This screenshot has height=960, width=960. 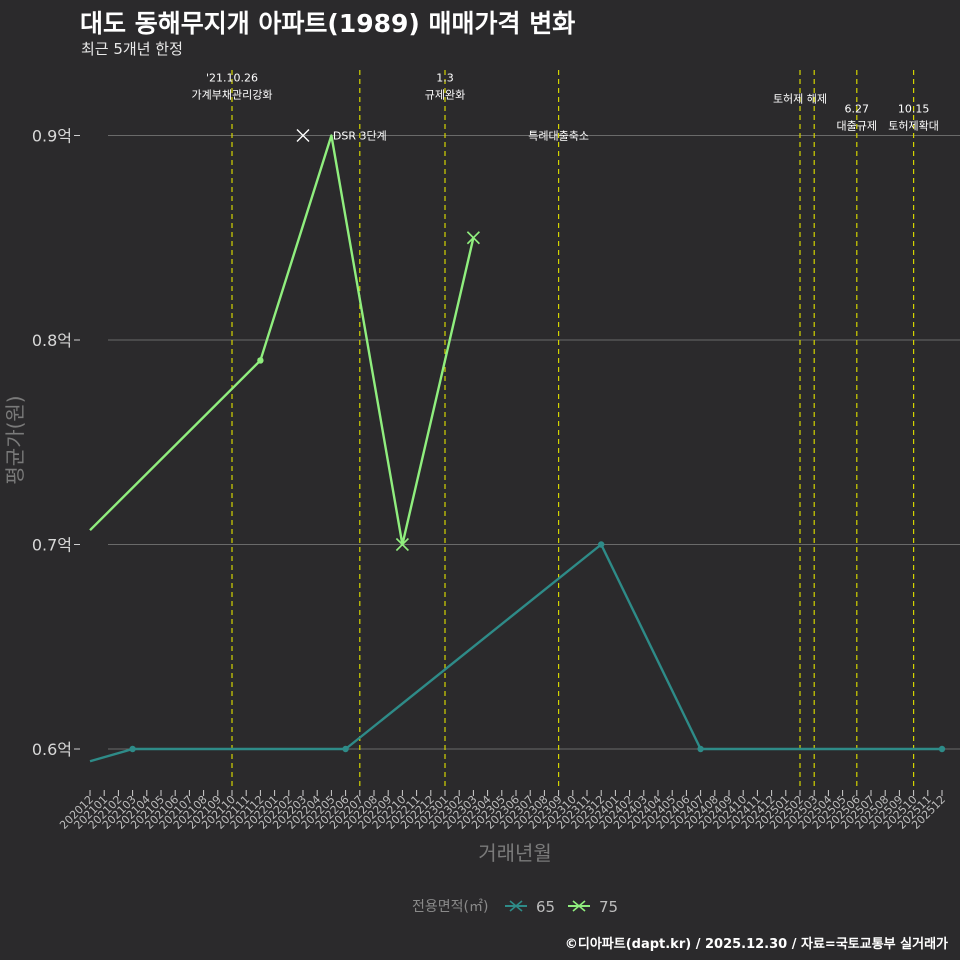 I want to click on policy-event-label: 6.27, so click(x=857, y=108).